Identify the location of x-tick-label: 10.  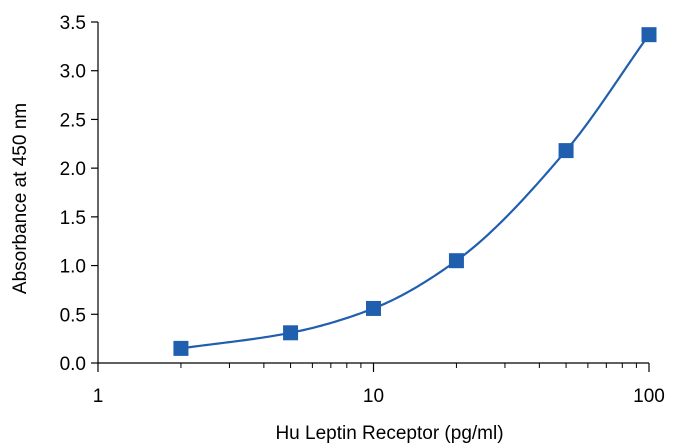
(373, 396).